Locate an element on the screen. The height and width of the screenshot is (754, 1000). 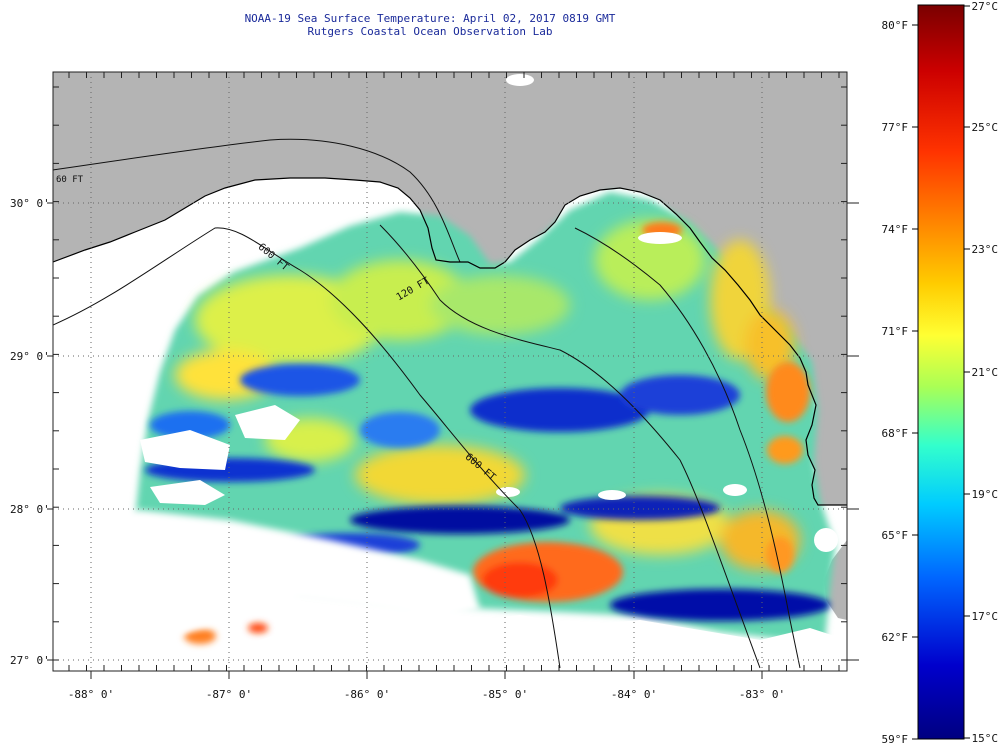
colorbar-f-65: 65°F is located at coordinates (895, 535).